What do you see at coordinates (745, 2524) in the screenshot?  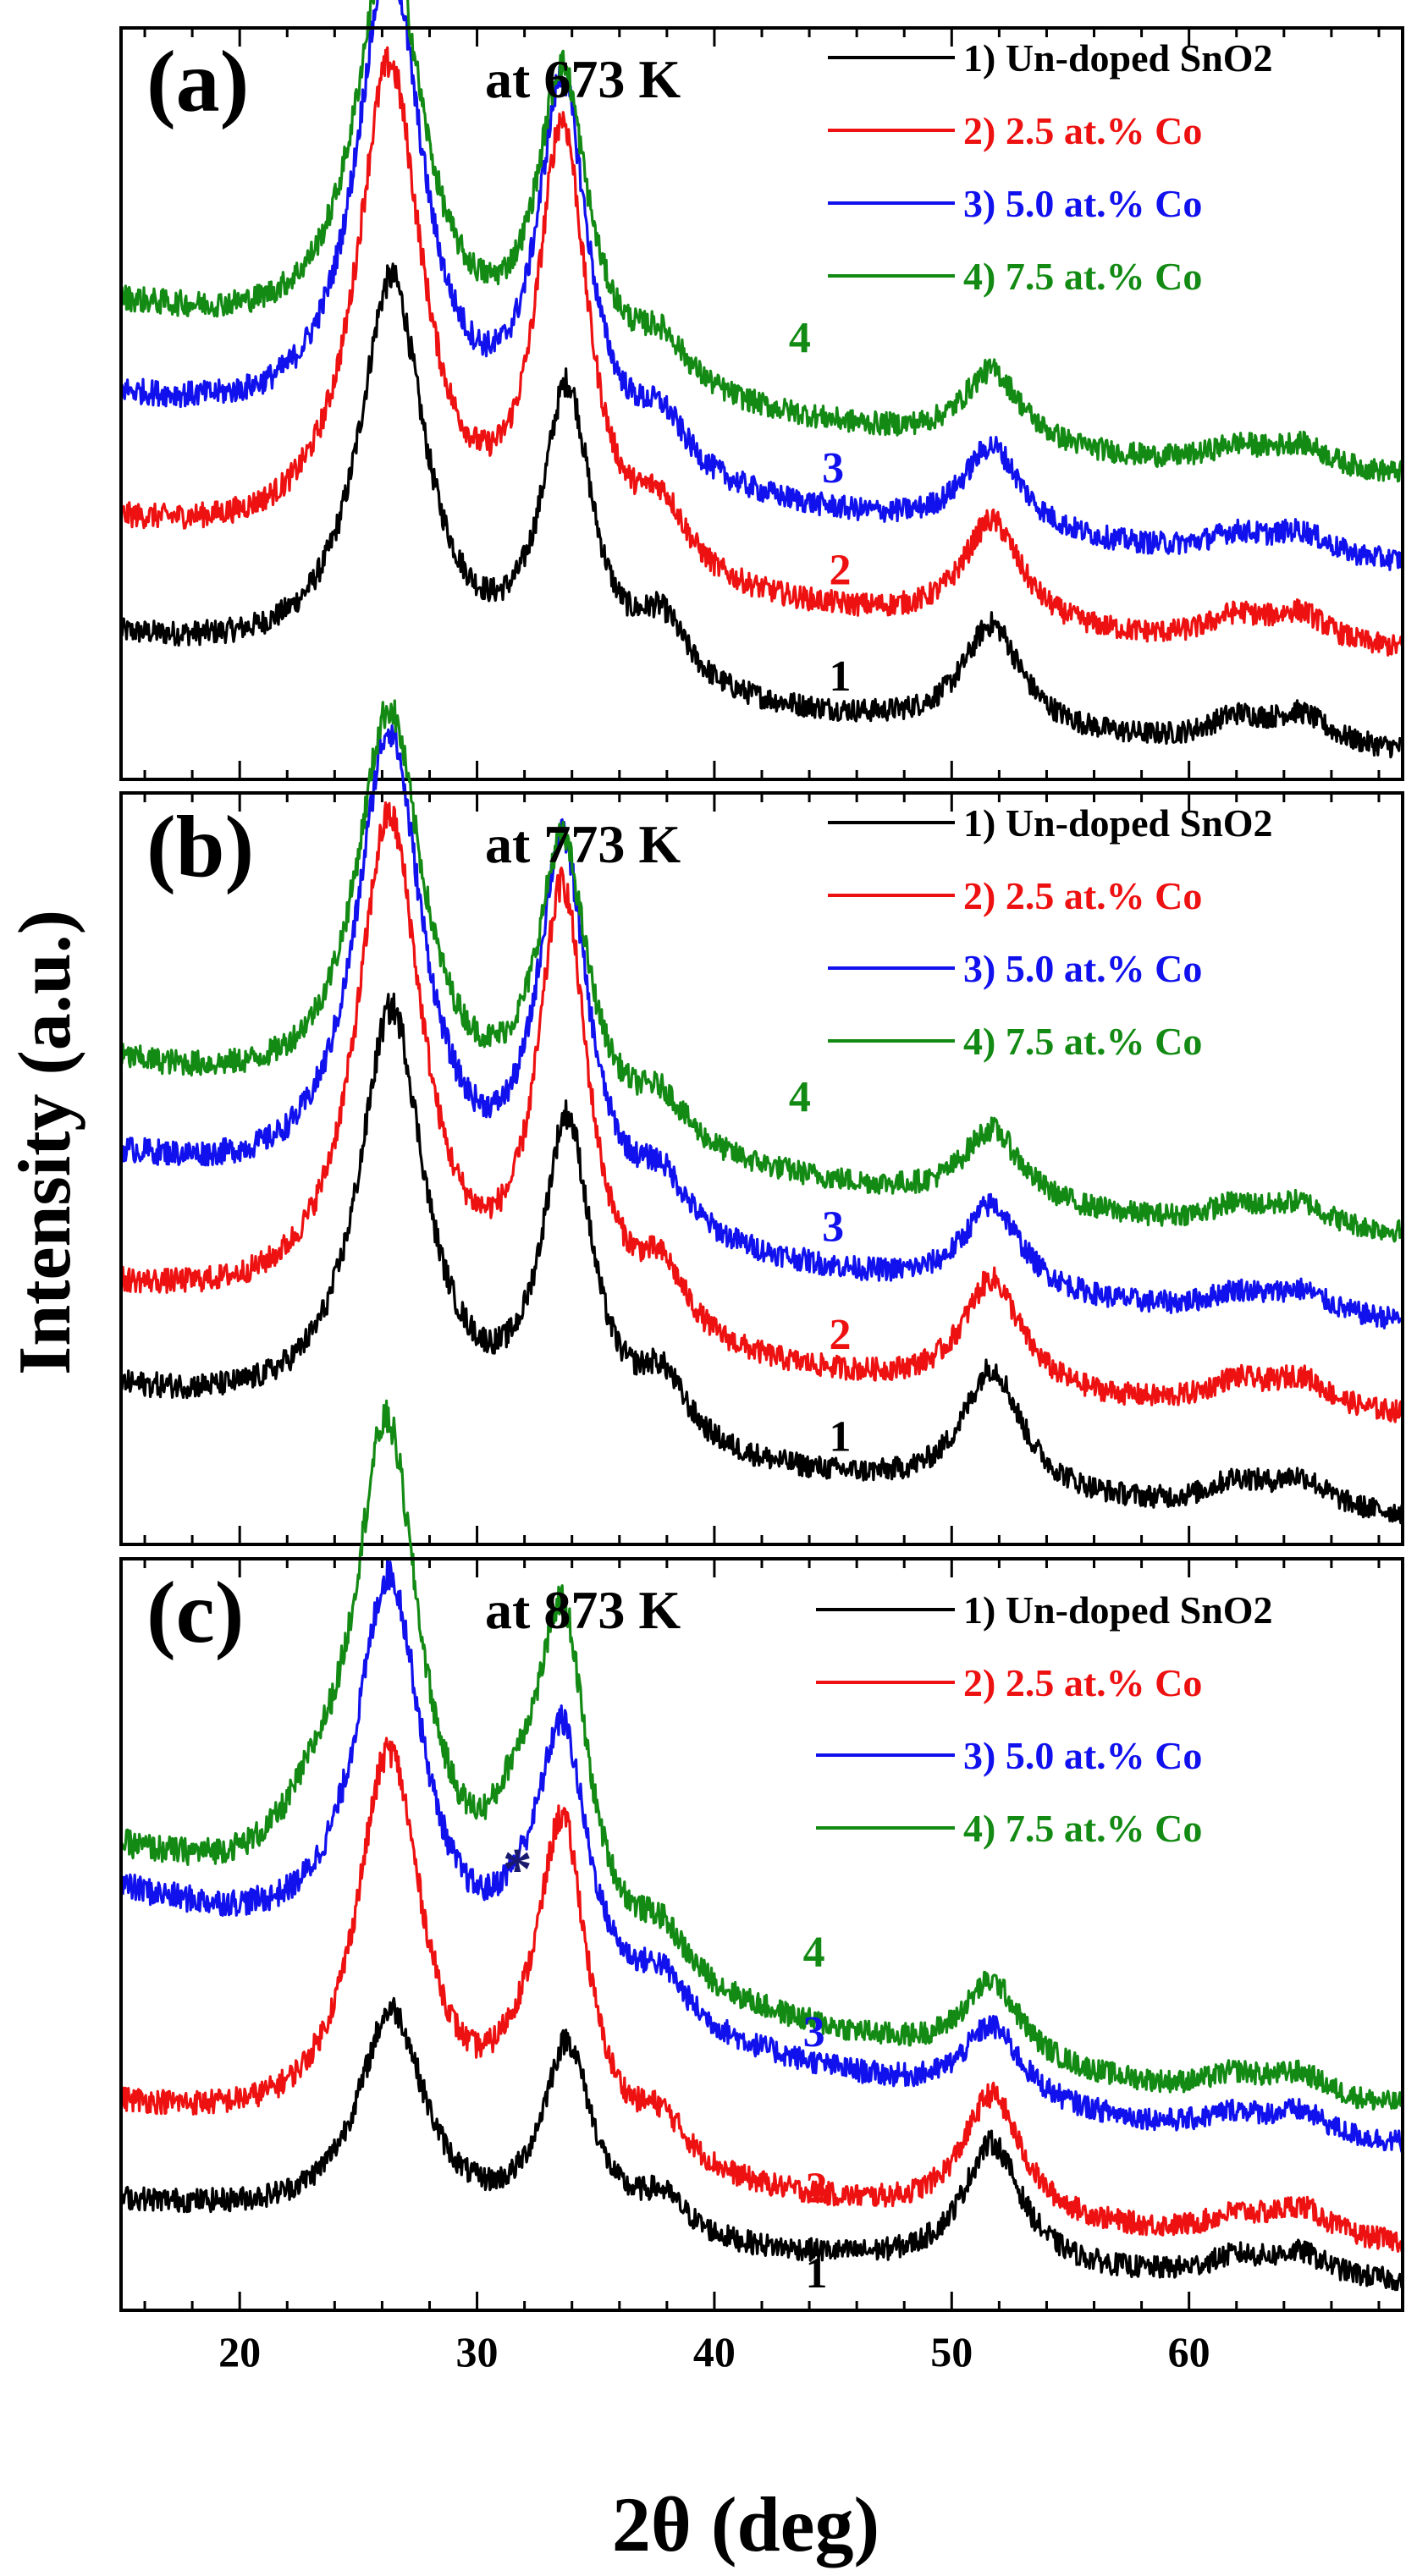 I see `x-axis-label: 2θ (deg)` at bounding box center [745, 2524].